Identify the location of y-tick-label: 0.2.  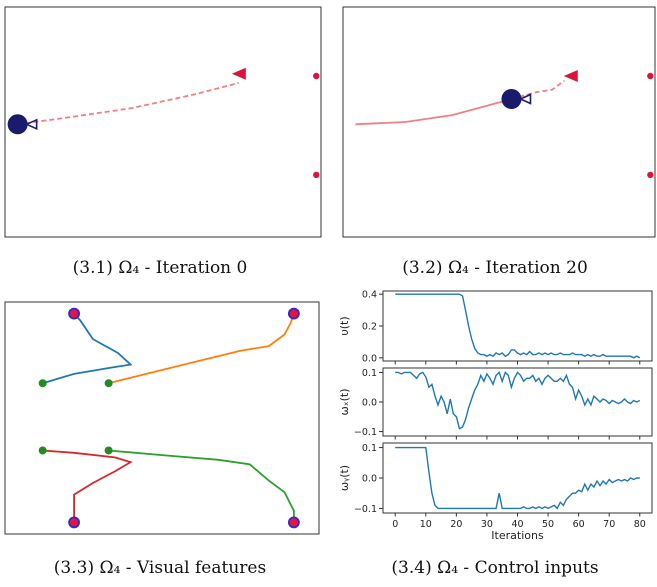
(369, 327).